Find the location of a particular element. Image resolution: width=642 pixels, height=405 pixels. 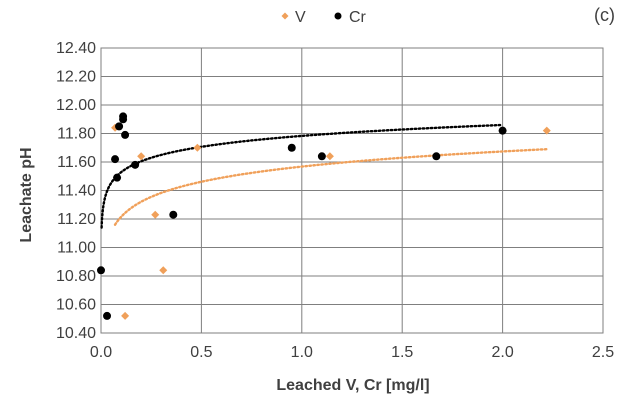

legend-marker-cr is located at coordinates (338, 16).